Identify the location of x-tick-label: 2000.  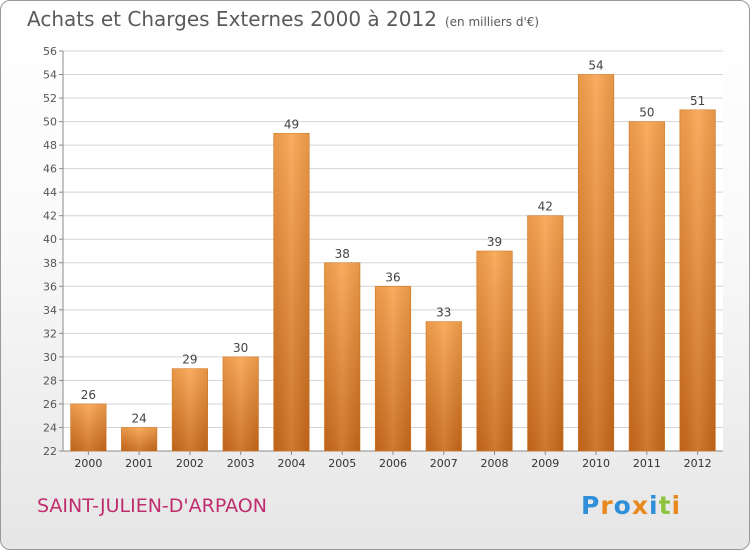
(88, 463).